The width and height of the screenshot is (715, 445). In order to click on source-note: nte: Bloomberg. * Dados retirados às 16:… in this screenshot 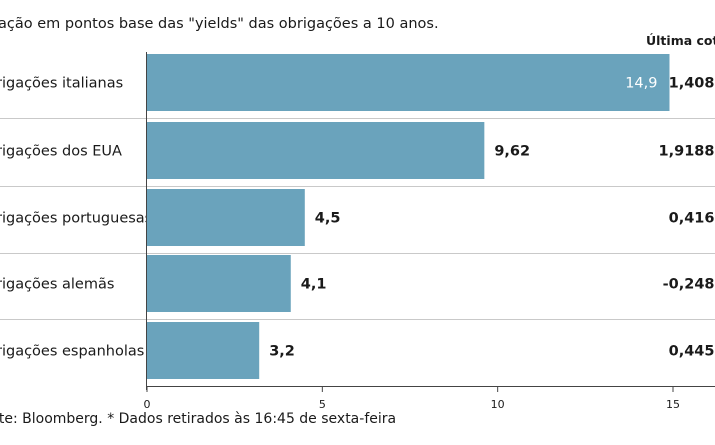, I will do `click(198, 419)`.